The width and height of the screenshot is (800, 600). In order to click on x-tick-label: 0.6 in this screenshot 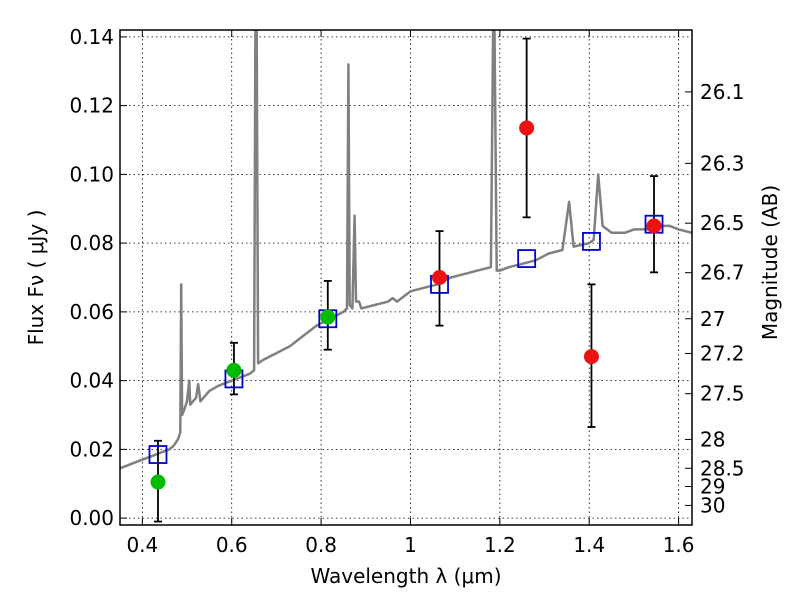, I will do `click(232, 545)`.